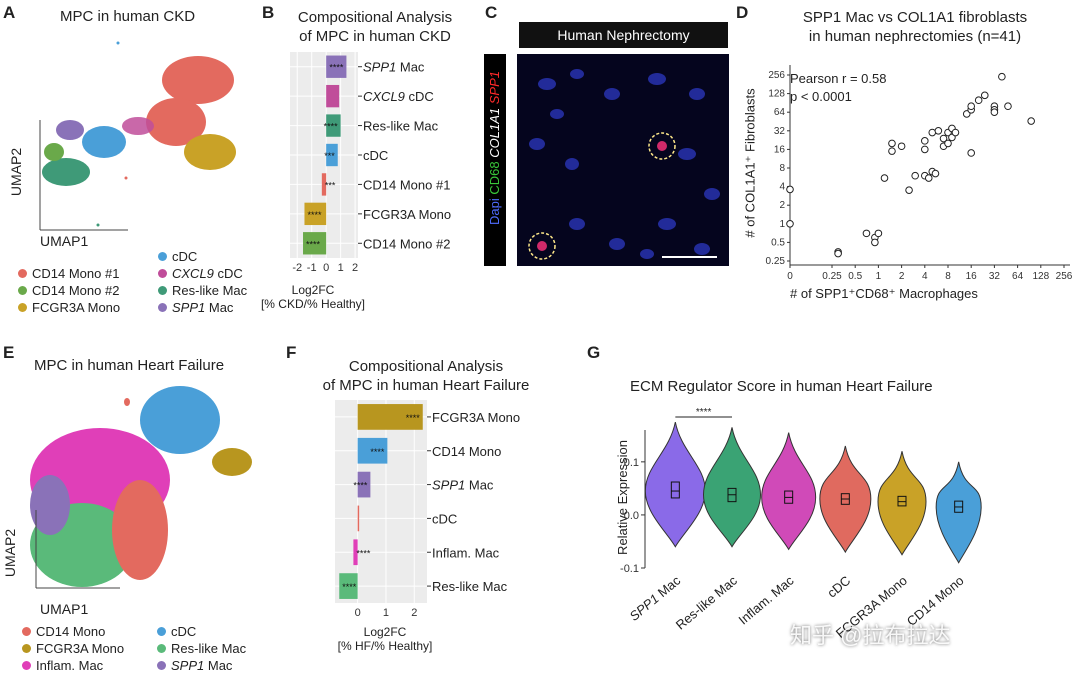 This screenshot has height=678, width=1080. I want to click on x-tick-label-res-like-mac: Res-like Mac, so click(707, 602).